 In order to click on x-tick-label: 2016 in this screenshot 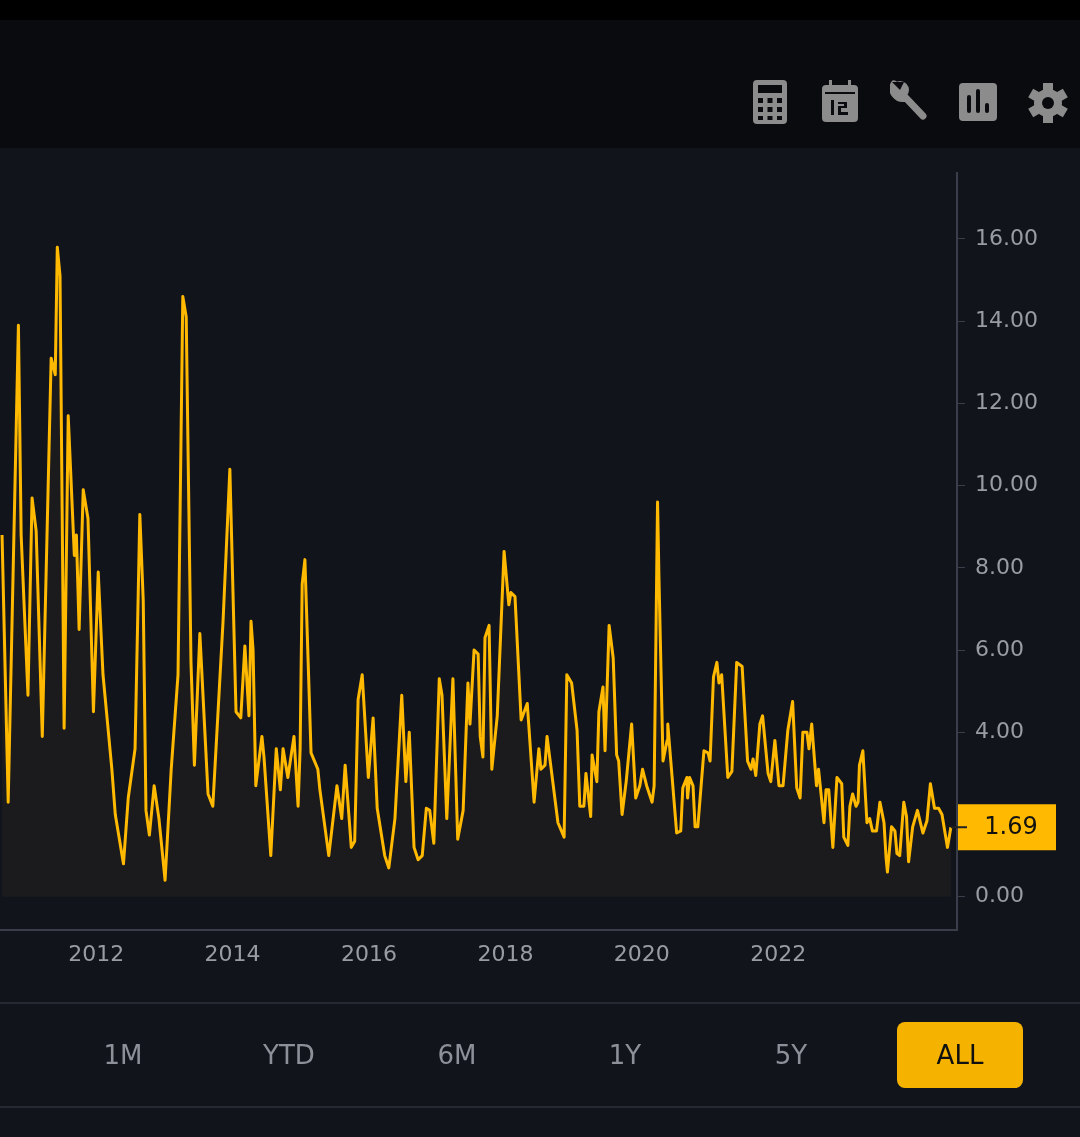, I will do `click(369, 953)`.